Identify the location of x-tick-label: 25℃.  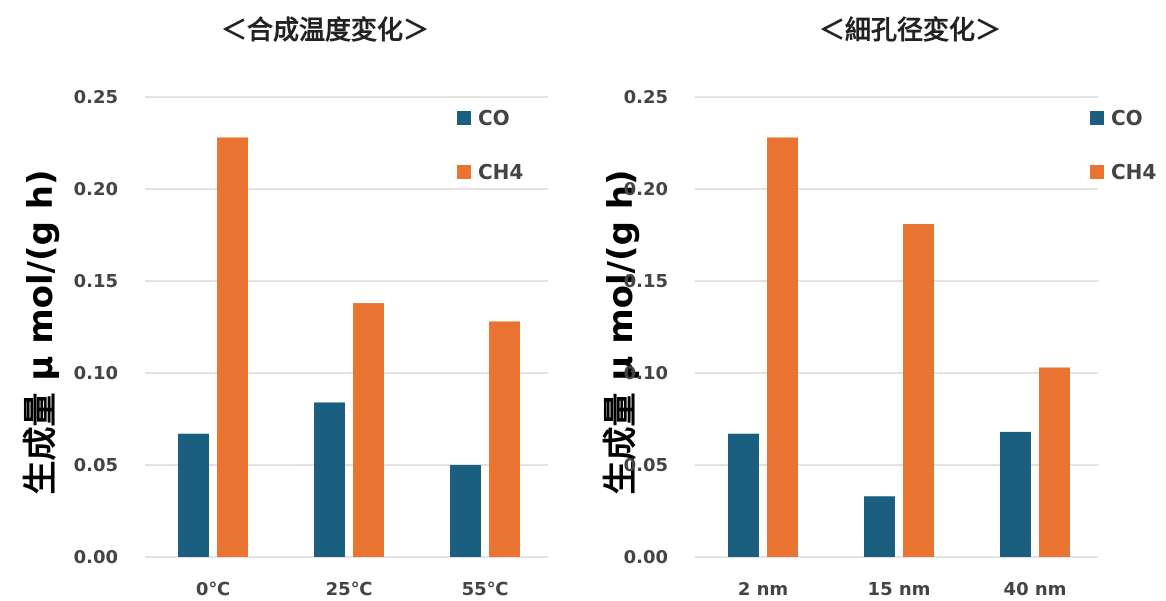
(349, 589).